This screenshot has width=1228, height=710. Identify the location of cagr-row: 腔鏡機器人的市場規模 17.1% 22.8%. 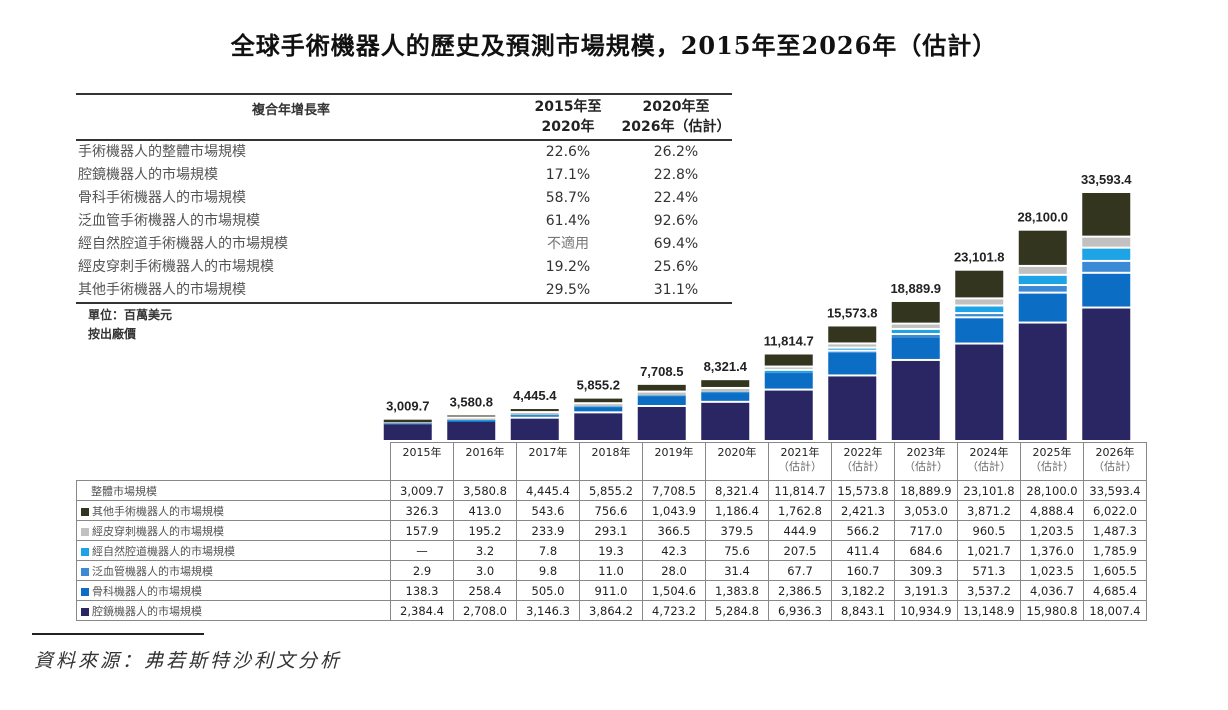
(404, 175).